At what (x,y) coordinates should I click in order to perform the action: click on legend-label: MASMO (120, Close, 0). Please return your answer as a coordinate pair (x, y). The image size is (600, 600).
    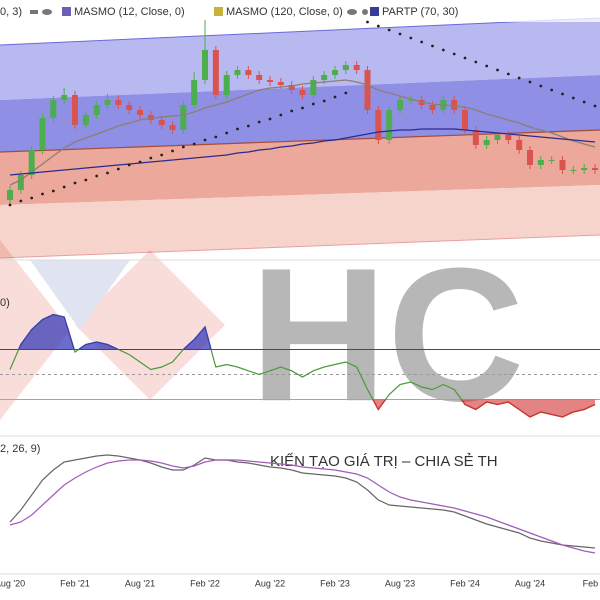
    Looking at the image, I should click on (284, 12).